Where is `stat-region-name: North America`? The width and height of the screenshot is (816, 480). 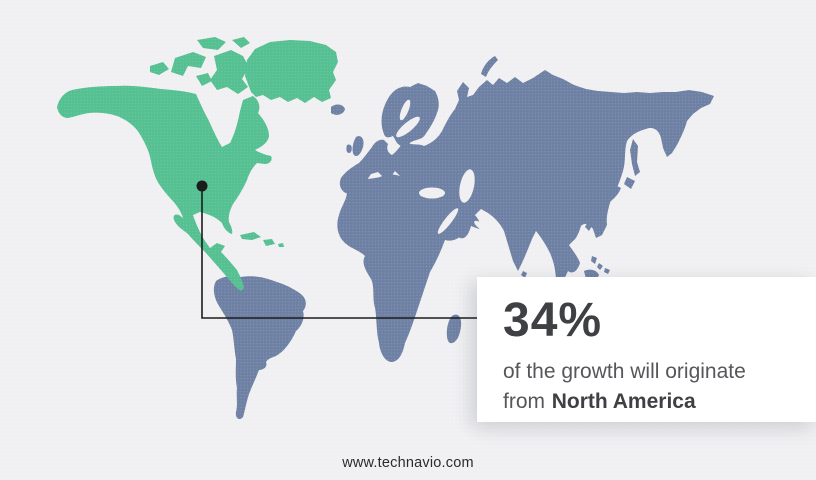
stat-region-name: North America is located at coordinates (623, 401).